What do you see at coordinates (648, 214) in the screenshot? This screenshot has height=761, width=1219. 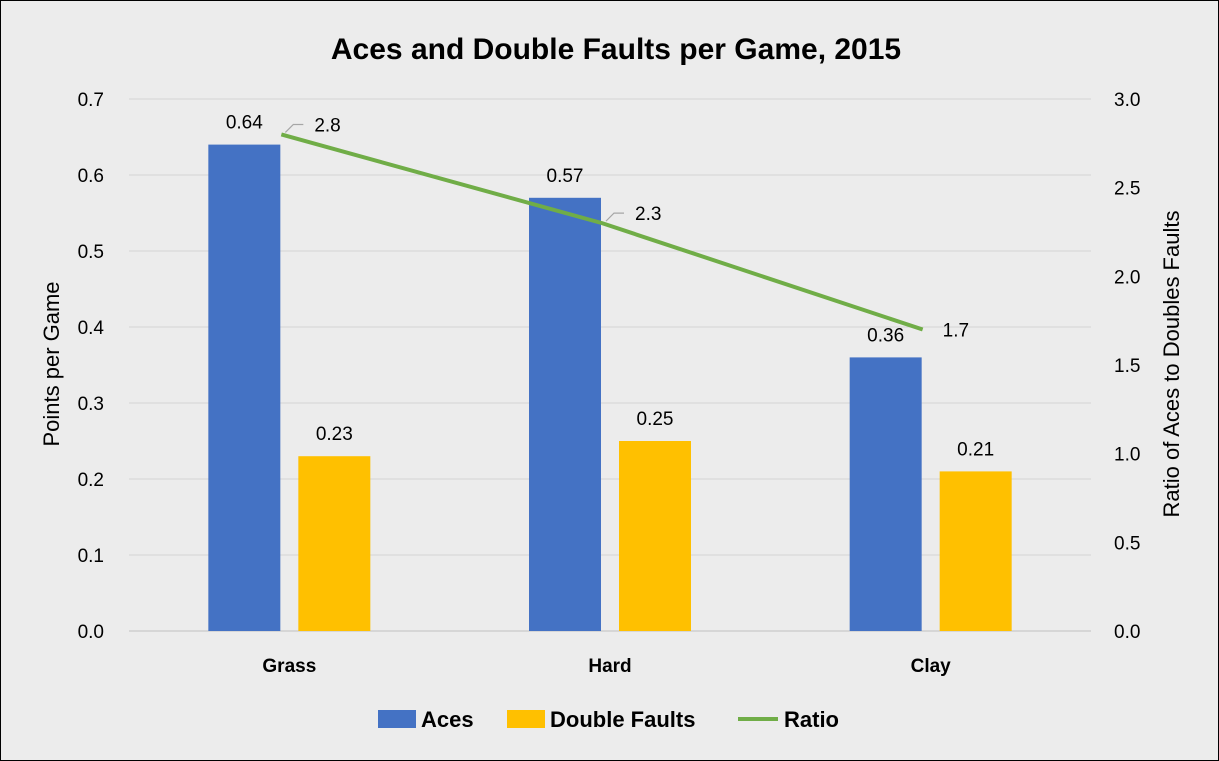 I see `ratio-data-label: 2.3` at bounding box center [648, 214].